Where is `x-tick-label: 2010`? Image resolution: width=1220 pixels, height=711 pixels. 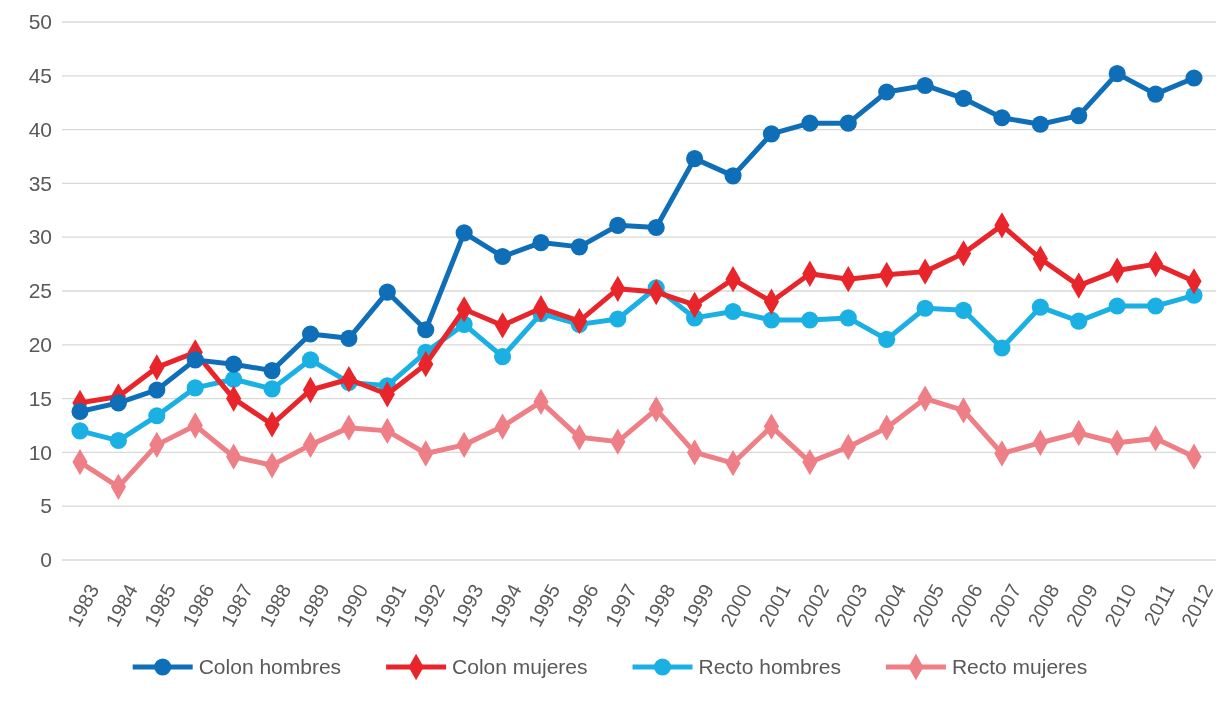
x-tick-label: 2010 is located at coordinates (1120, 605).